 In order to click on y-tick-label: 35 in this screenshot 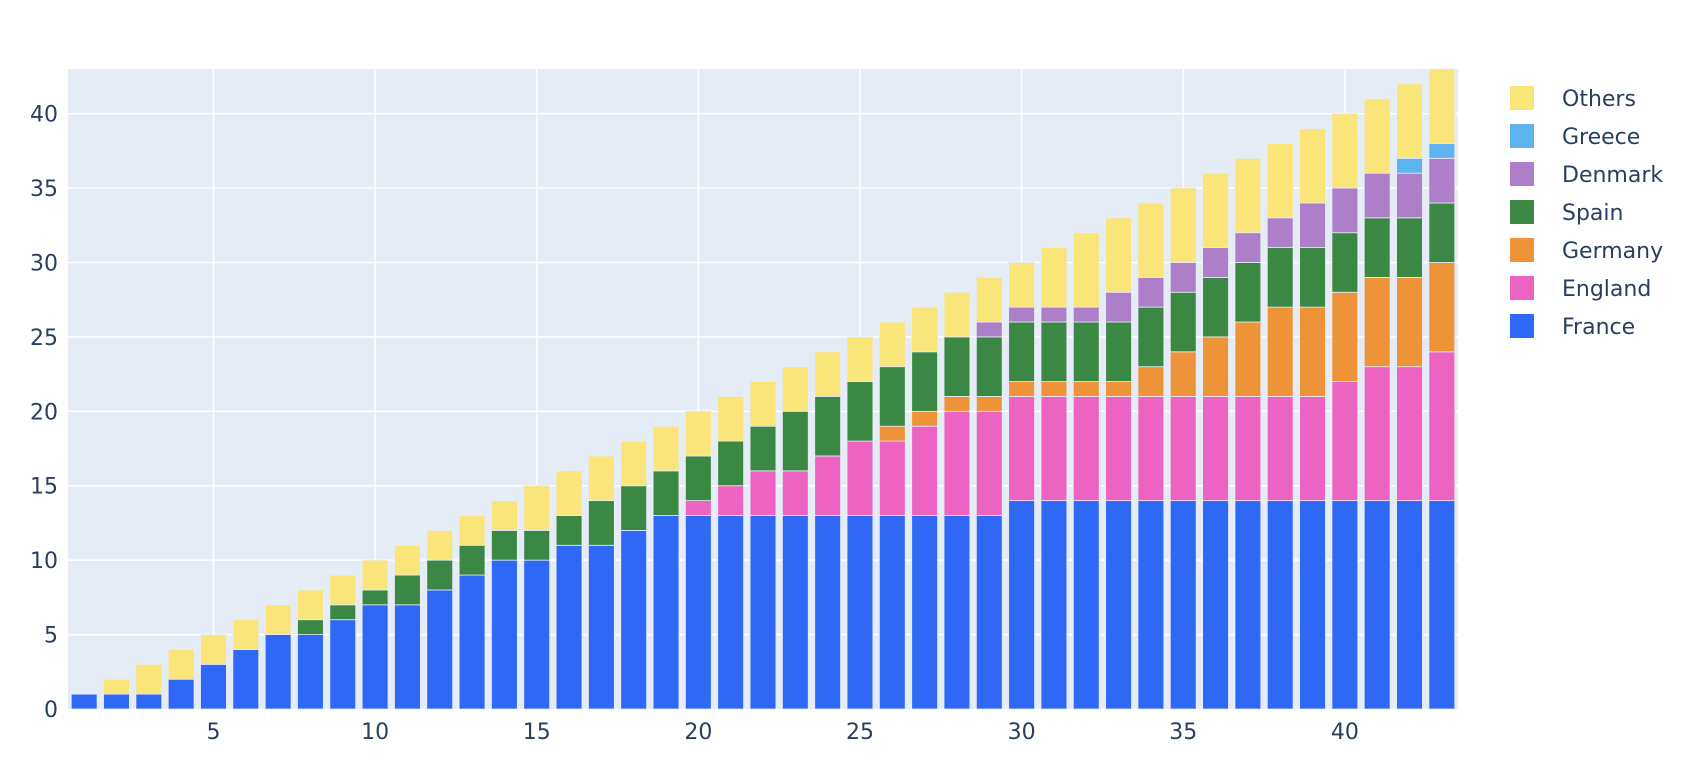, I will do `click(44, 189)`.